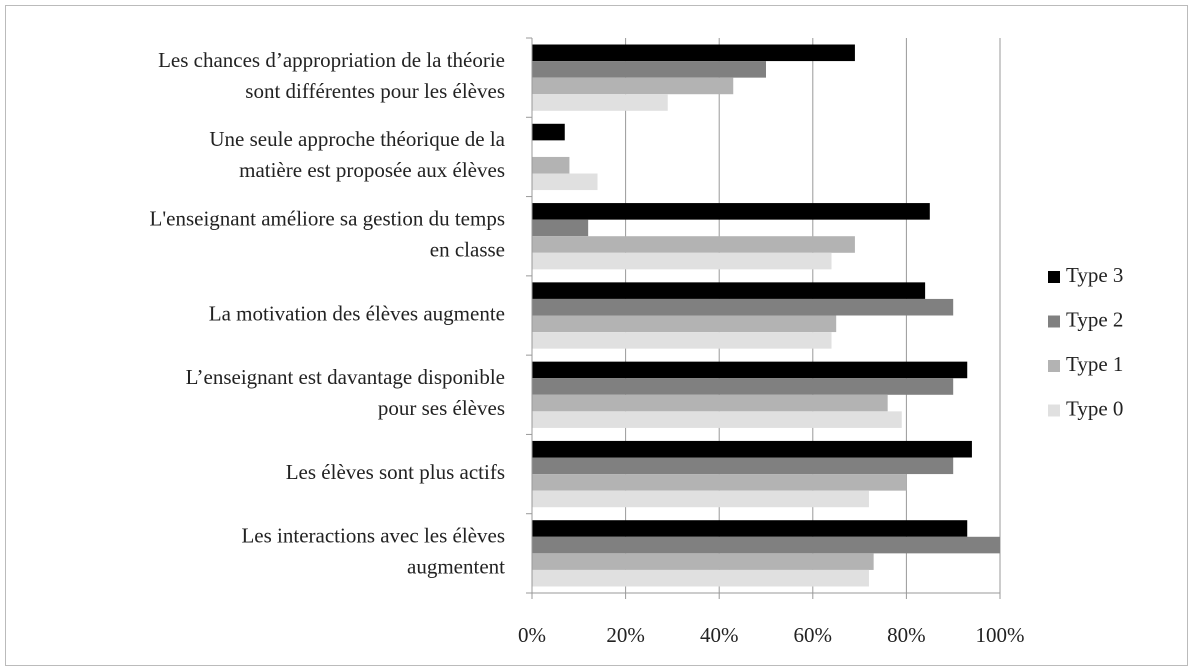  I want to click on y-tick-label: sont différentes pour les élèves, so click(375, 91).